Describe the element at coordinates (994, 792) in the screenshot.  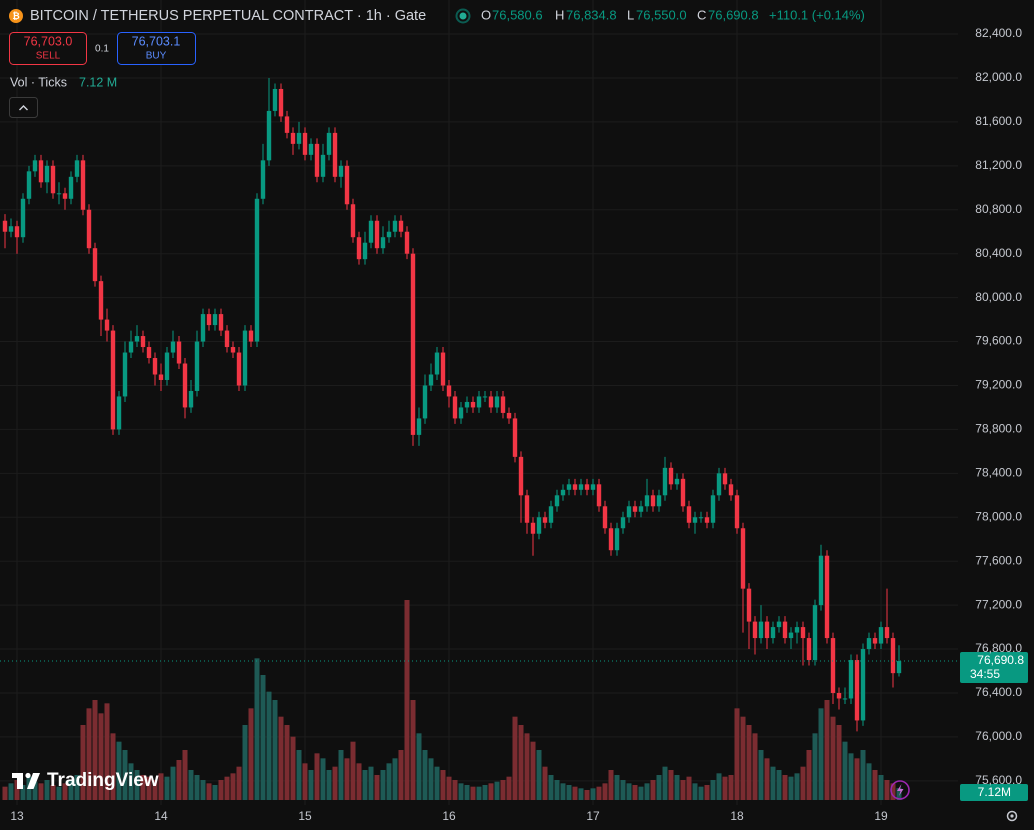
I see `volume-tag-value: 7.12M` at that location.